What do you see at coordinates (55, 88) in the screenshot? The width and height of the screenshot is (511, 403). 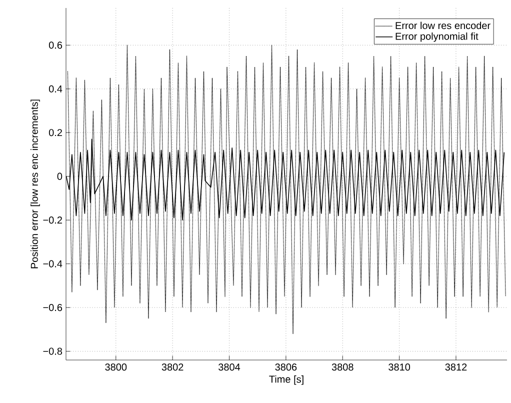 I see `y-tick-label: 0.4` at bounding box center [55, 88].